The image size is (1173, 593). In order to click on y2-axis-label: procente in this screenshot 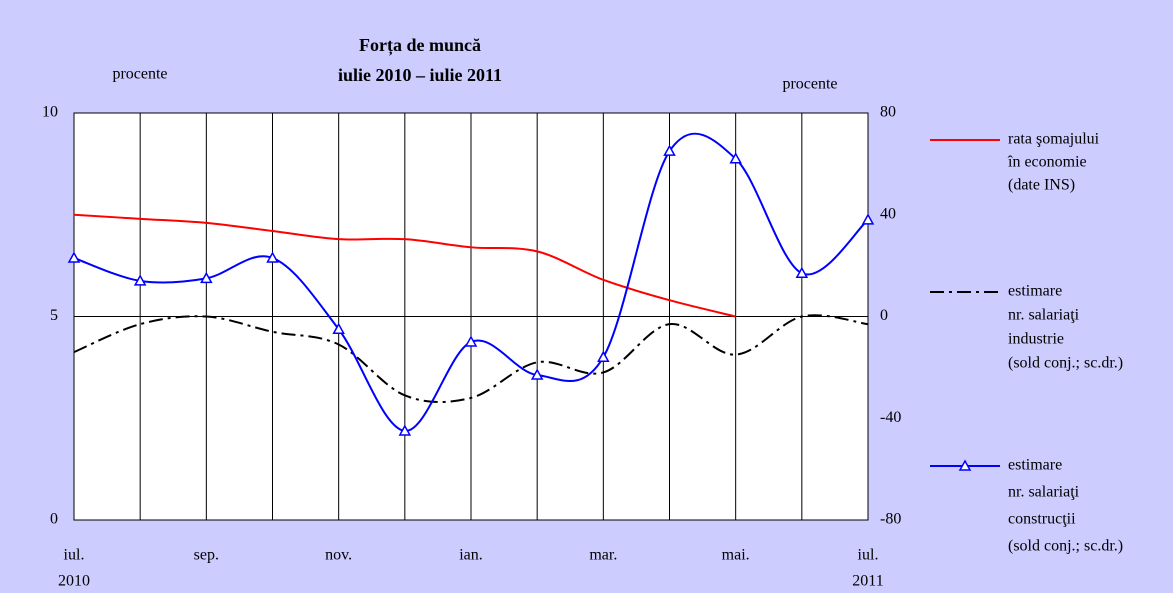, I will do `click(809, 84)`.